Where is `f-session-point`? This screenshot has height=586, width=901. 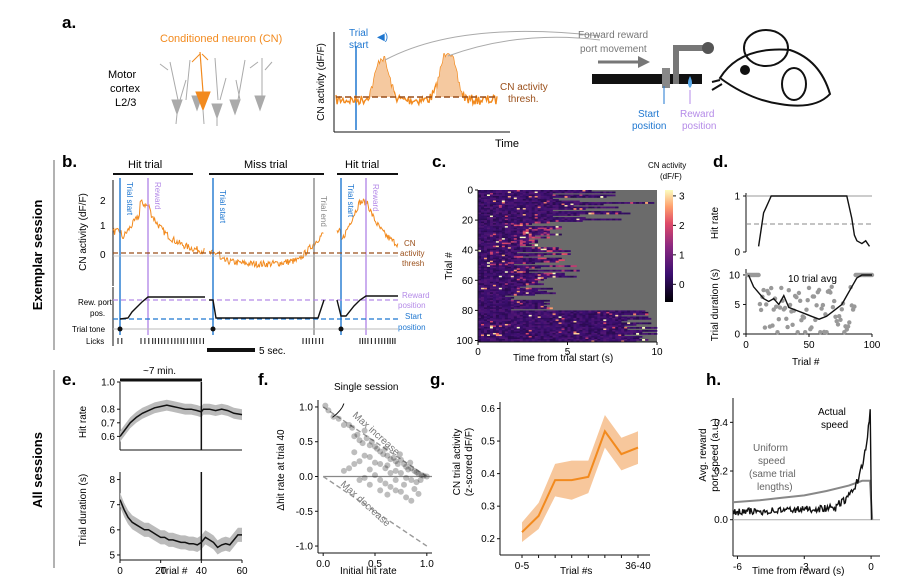 f-session-point is located at coordinates (380, 451).